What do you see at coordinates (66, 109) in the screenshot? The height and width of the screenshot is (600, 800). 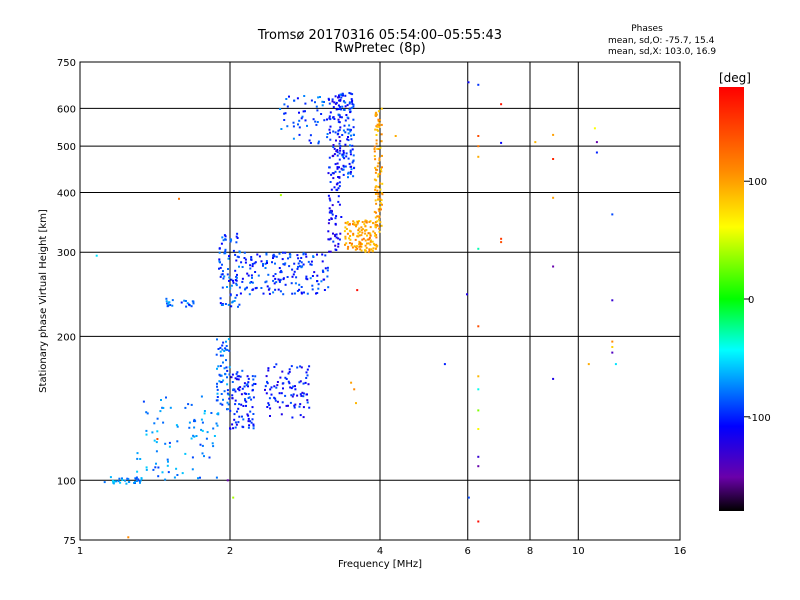 I see `y-tick-label: 600` at bounding box center [66, 109].